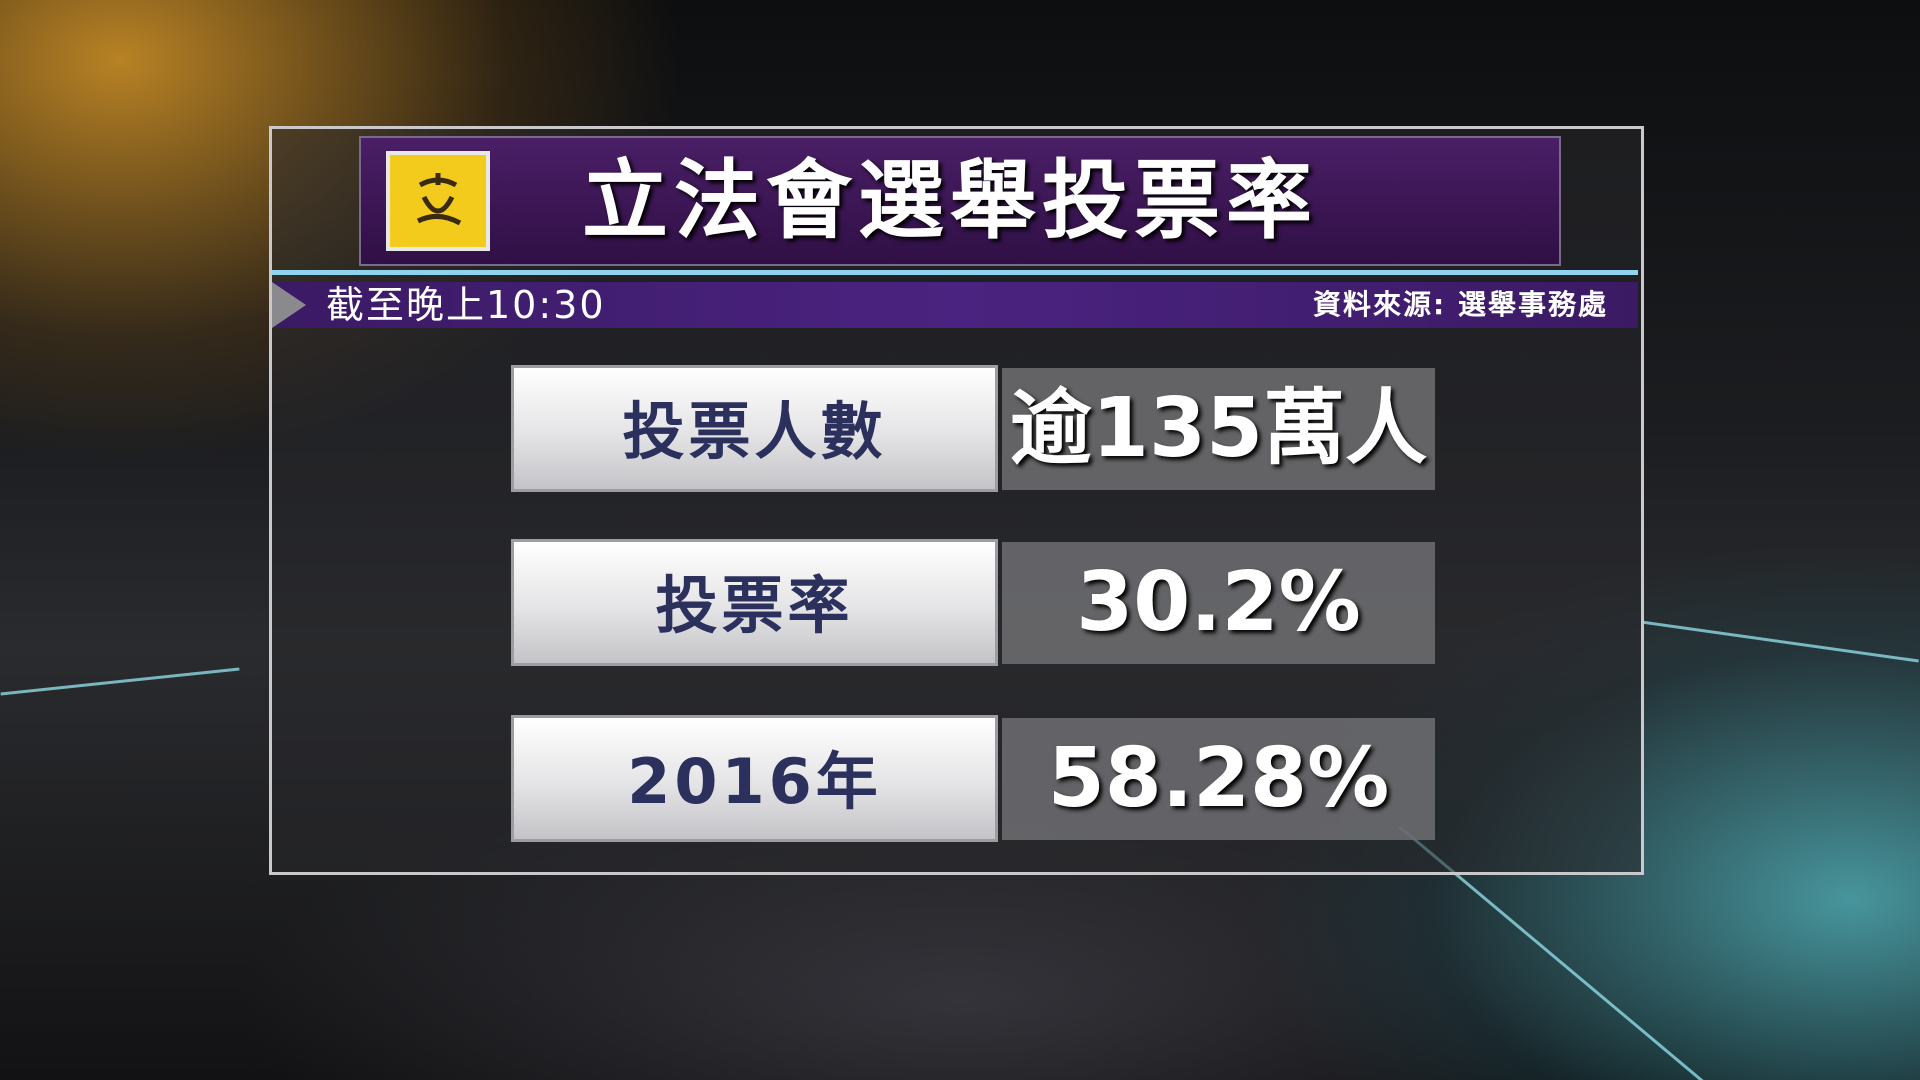  I want to click on sub-bar, so click(955, 305).